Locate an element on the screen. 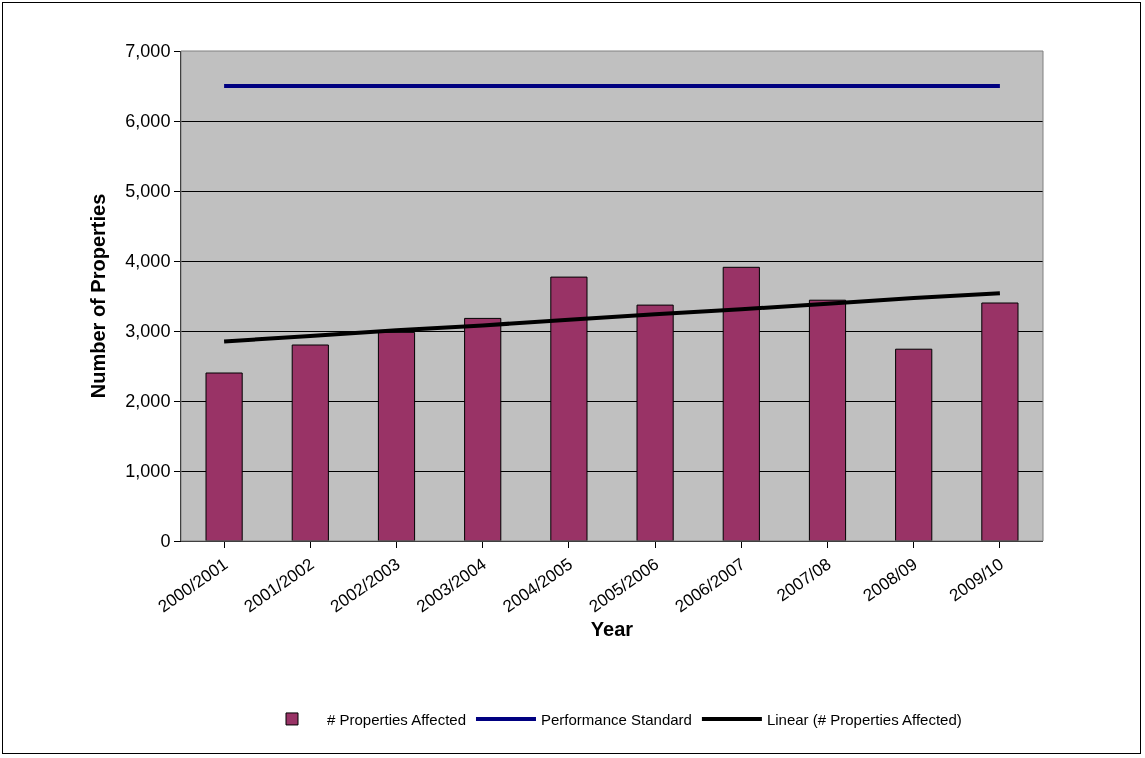 The width and height of the screenshot is (1145, 758). y-tick-label: 4,000 is located at coordinates (148, 261).